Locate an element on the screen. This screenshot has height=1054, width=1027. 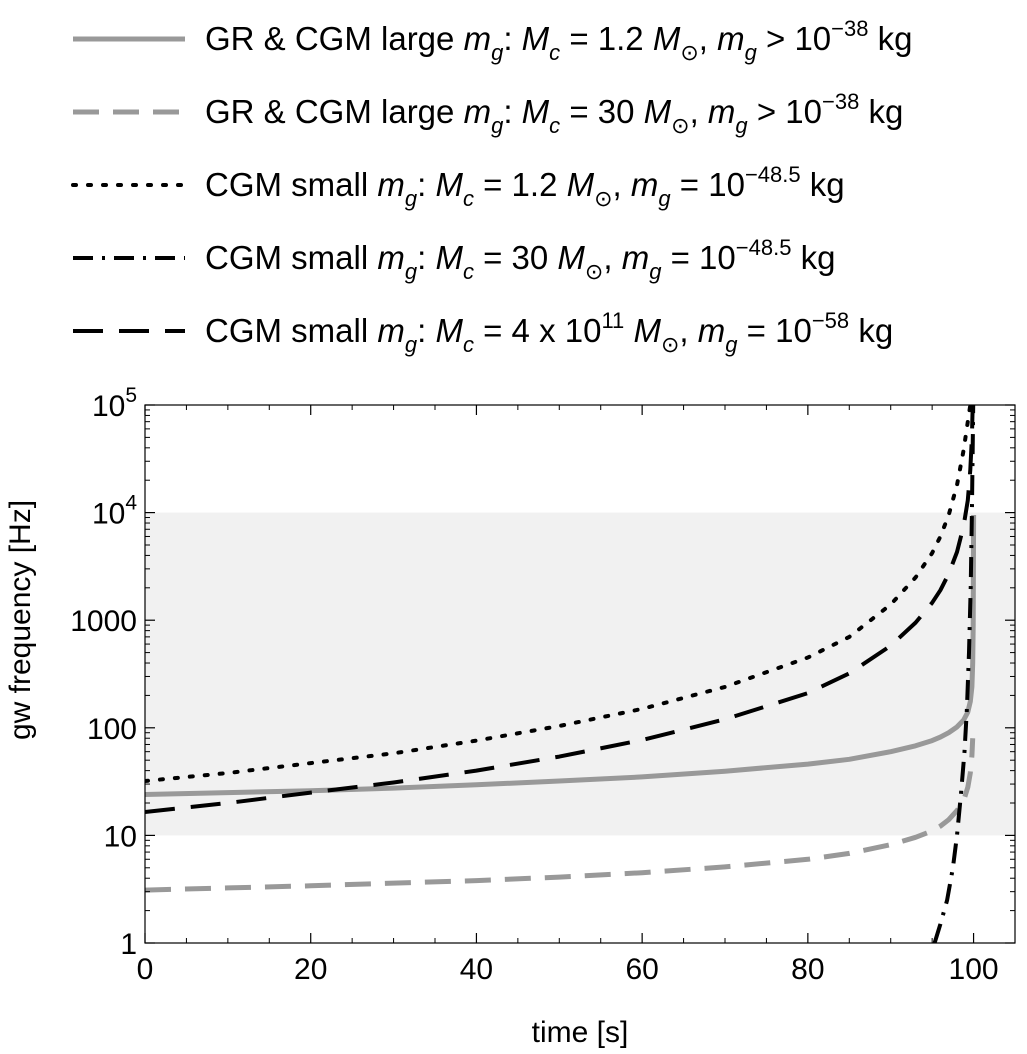
y-tick-label: 10⁴ is located at coordinates (114, 511).